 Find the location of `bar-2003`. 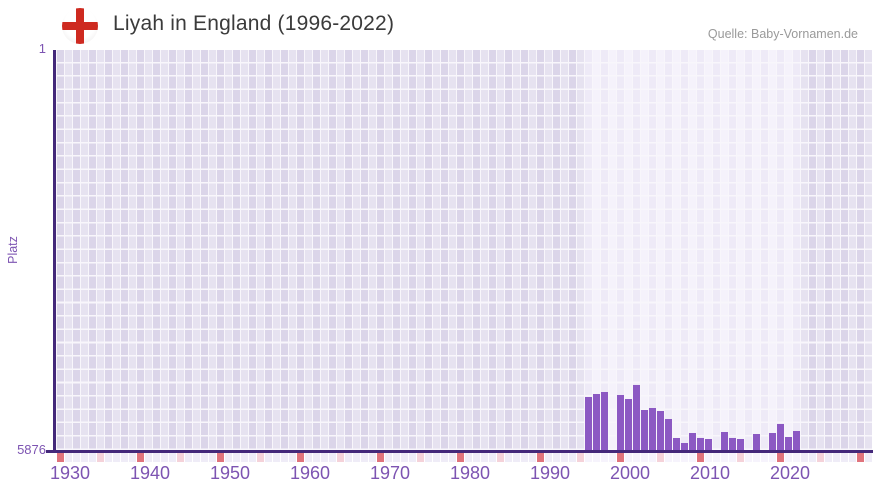

bar-2003 is located at coordinates (644, 430).